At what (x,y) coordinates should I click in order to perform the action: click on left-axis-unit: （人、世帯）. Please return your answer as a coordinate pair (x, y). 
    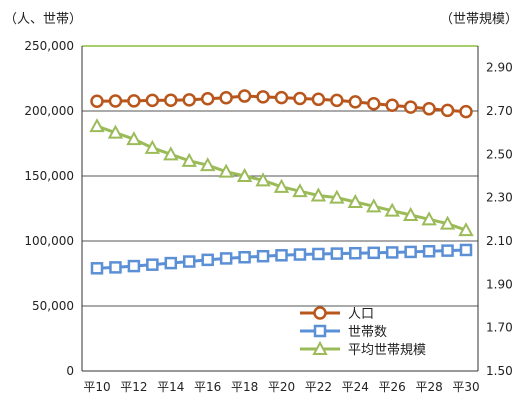
    Looking at the image, I should click on (43, 19).